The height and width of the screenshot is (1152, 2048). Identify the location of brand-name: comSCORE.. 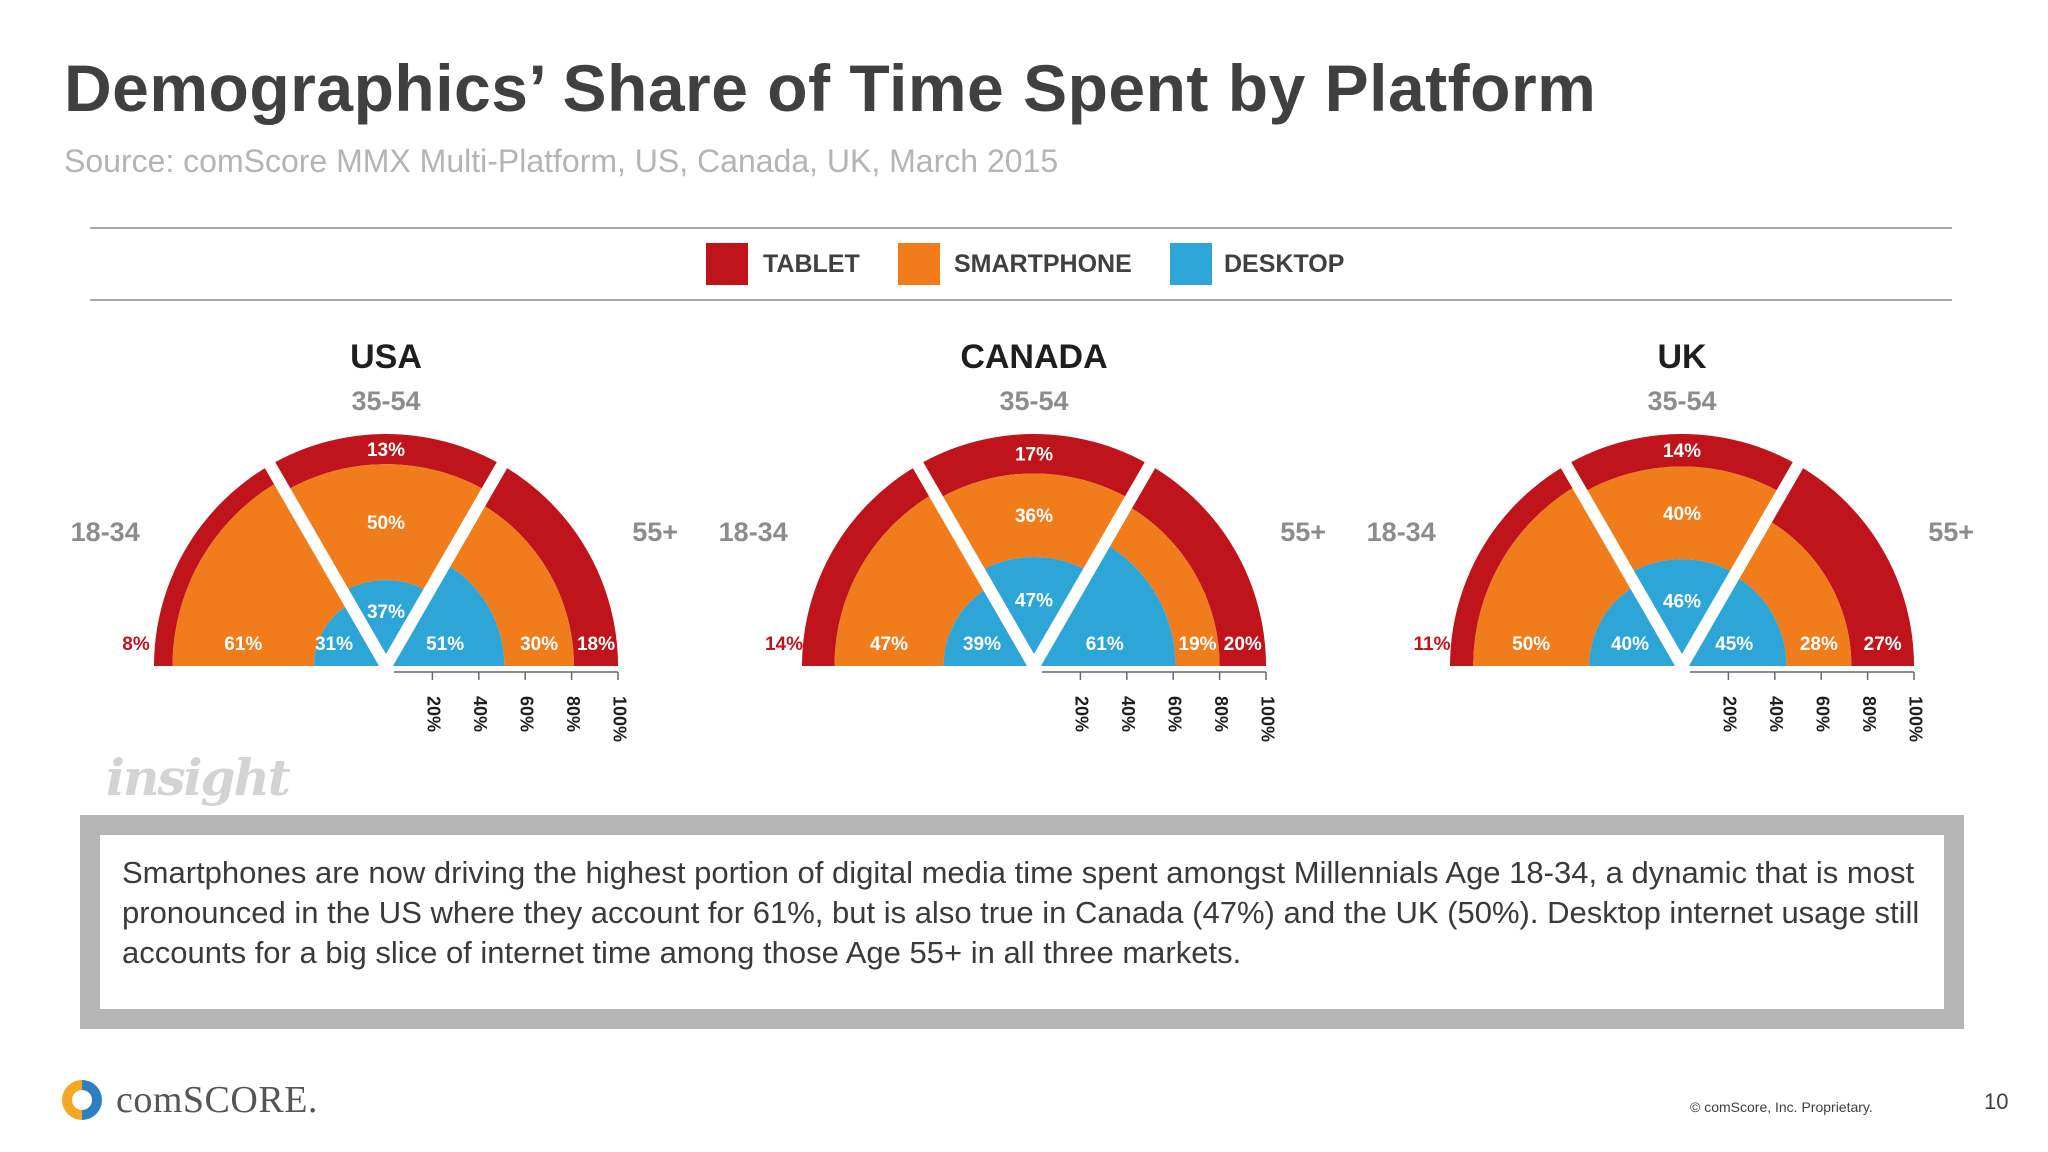
(217, 1100).